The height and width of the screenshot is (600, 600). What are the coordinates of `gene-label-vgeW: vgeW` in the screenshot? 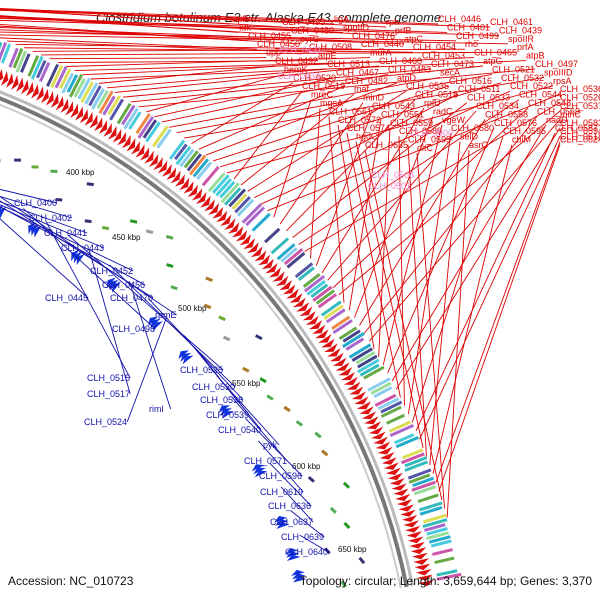 It's located at (454, 120).